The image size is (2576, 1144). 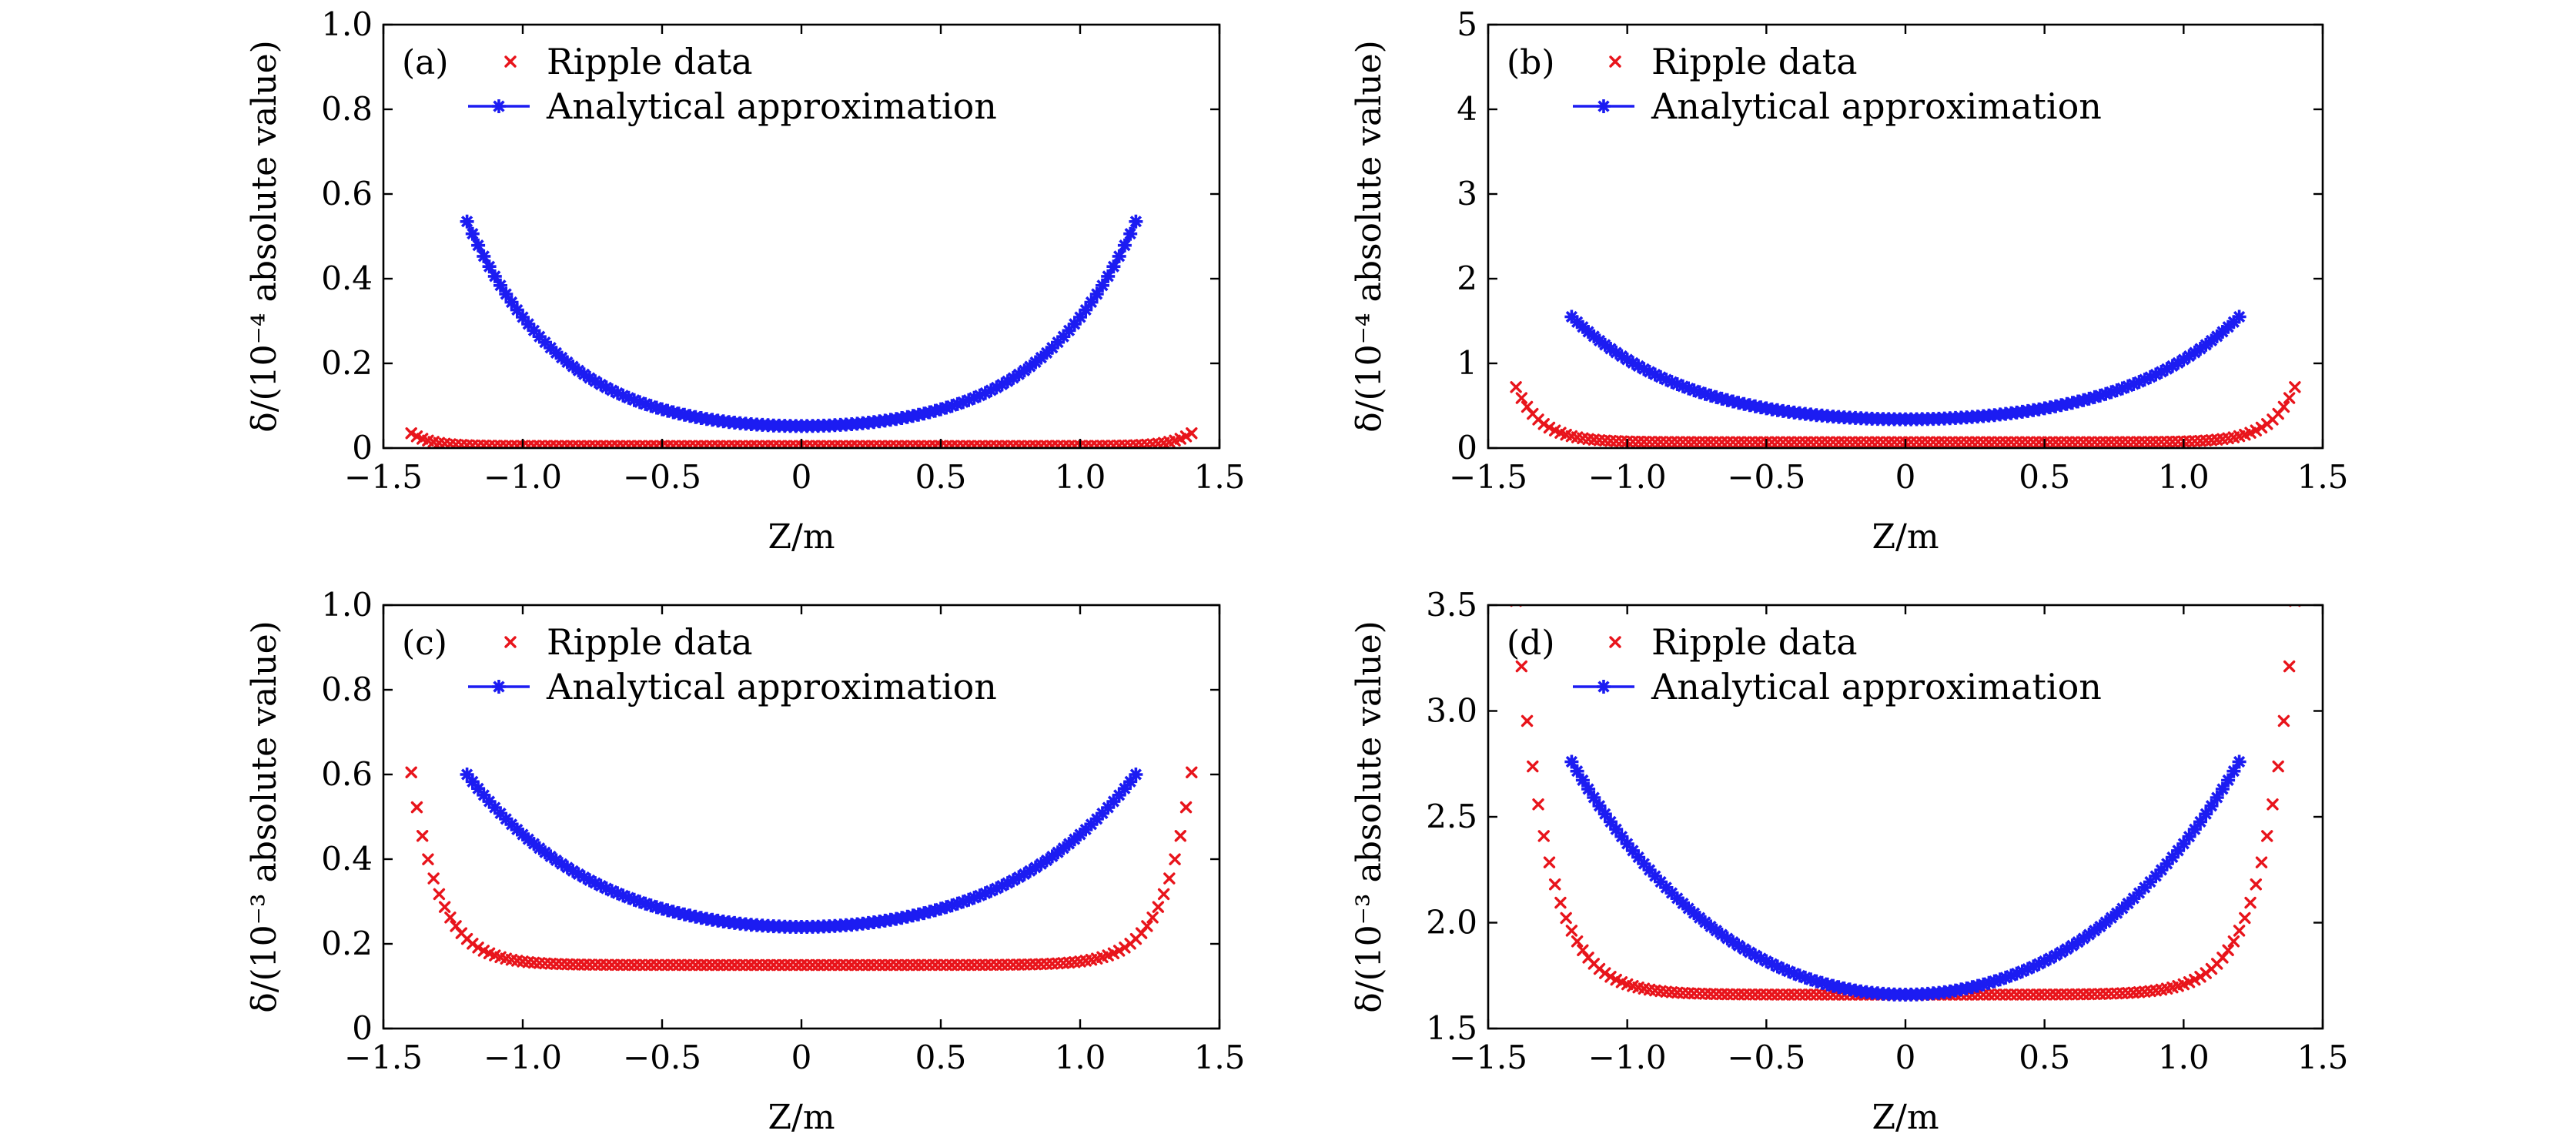 What do you see at coordinates (1467, 109) in the screenshot?
I see `y-tick-label: 4` at bounding box center [1467, 109].